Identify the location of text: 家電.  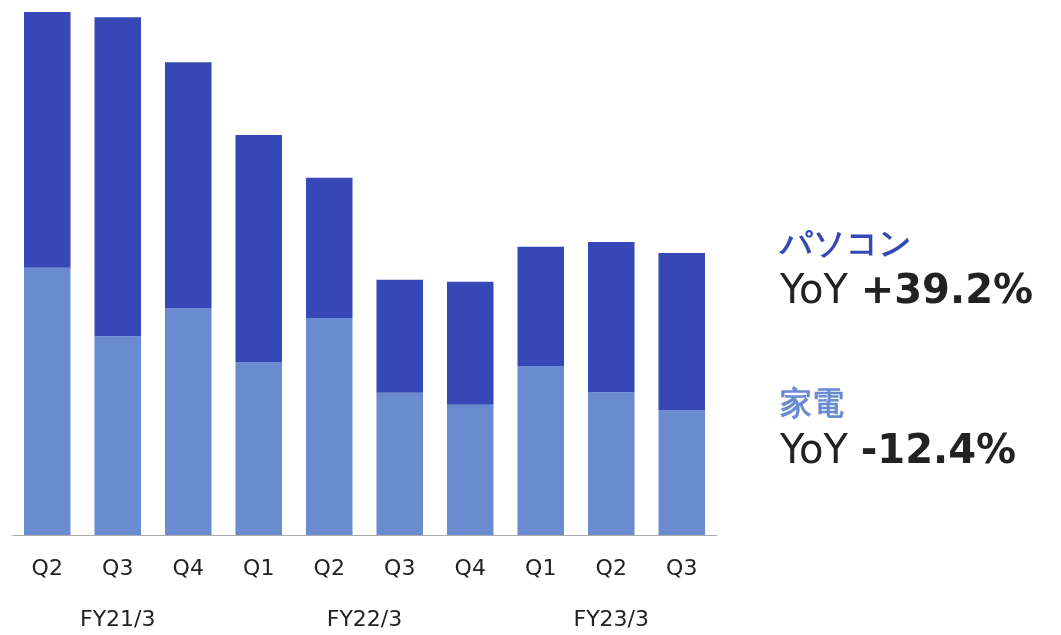
(812, 403).